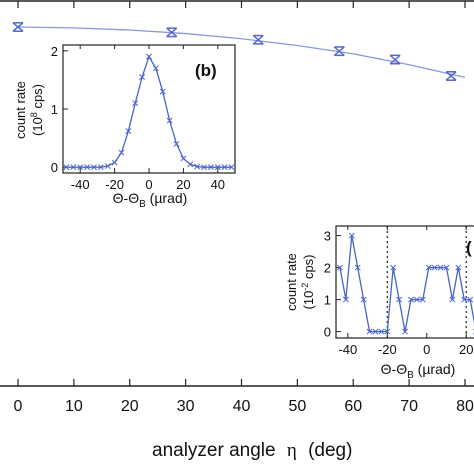 The image size is (474, 474). I want to click on main-x-tick-label: 50, so click(297, 406).